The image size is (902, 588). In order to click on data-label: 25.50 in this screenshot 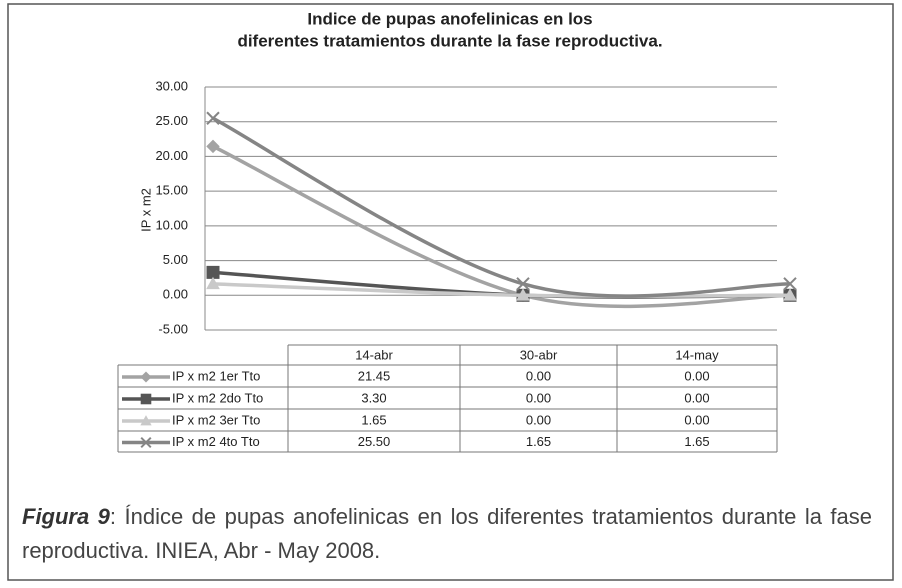, I will do `click(374, 441)`.